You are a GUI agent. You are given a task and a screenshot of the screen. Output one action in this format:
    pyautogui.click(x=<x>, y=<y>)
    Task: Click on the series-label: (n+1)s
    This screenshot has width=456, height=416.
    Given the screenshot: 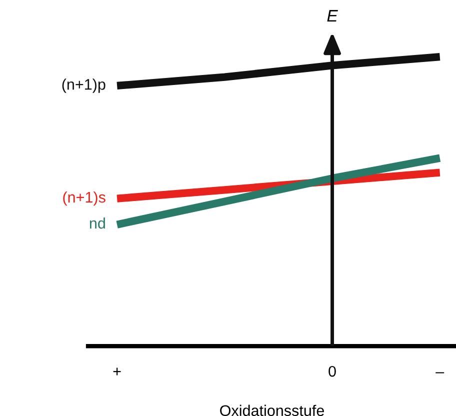 What is the action you would take?
    pyautogui.click(x=84, y=198)
    